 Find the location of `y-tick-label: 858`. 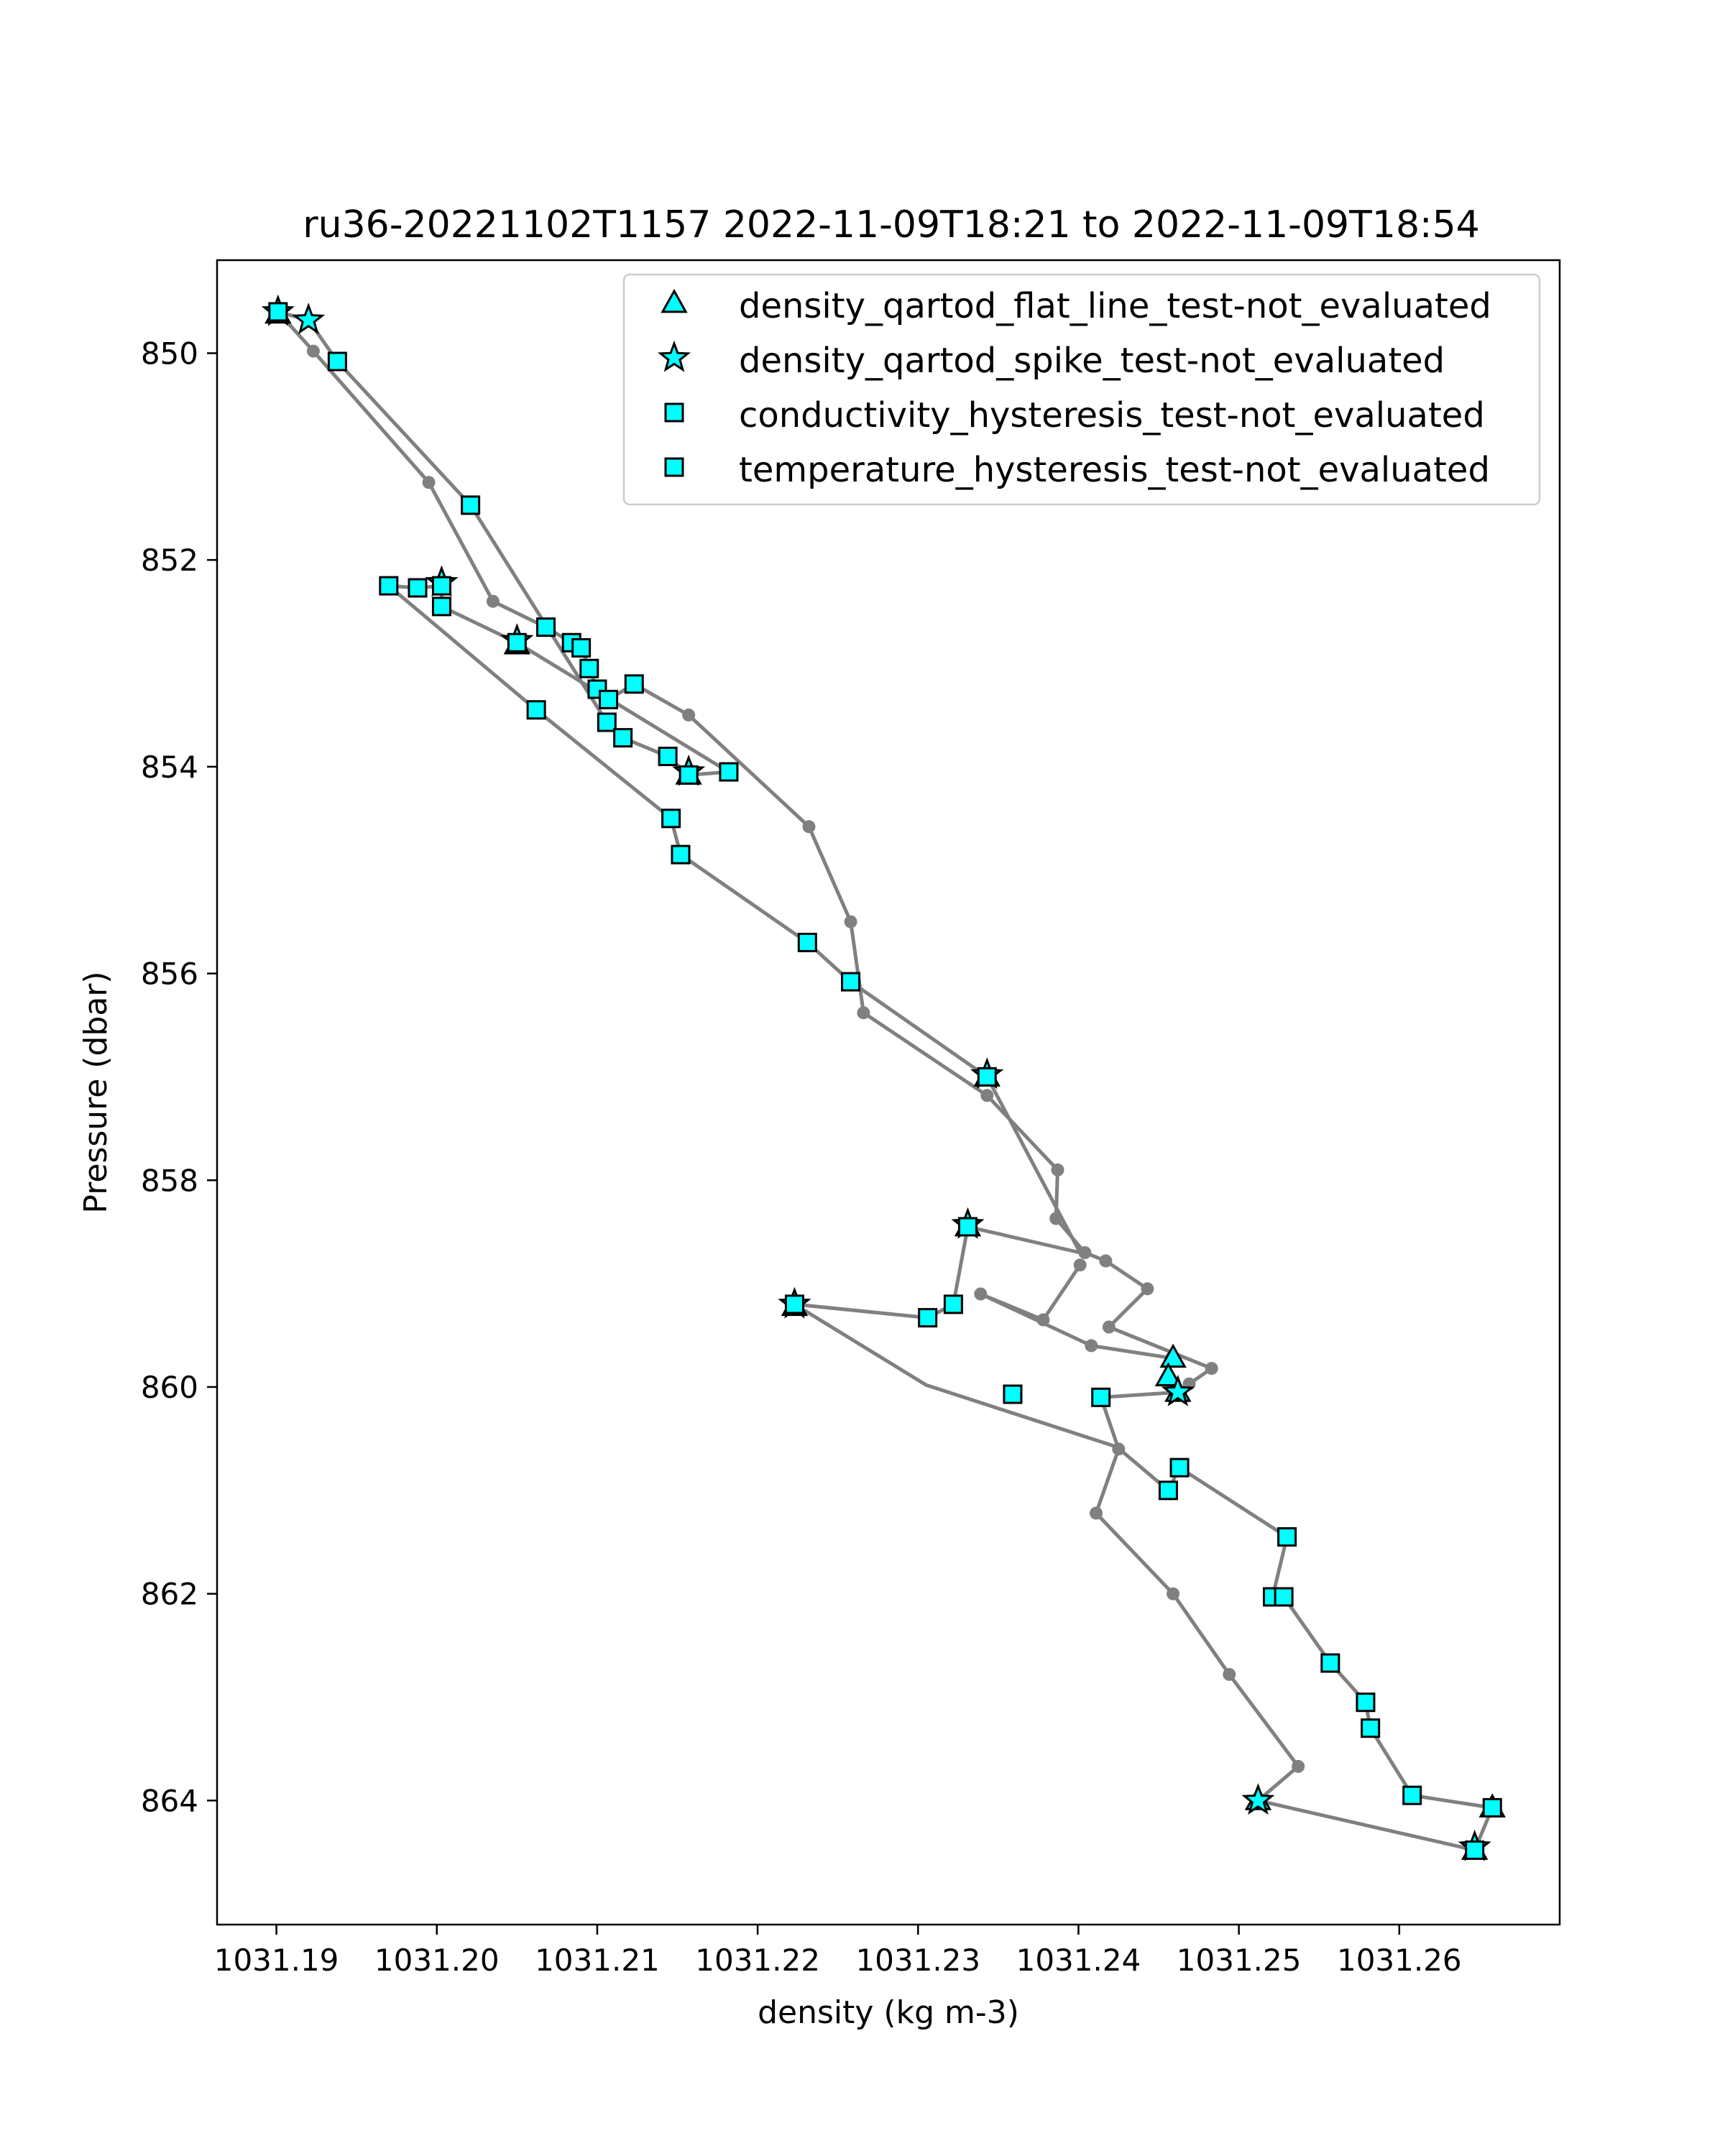

y-tick-label: 858 is located at coordinates (169, 1180).